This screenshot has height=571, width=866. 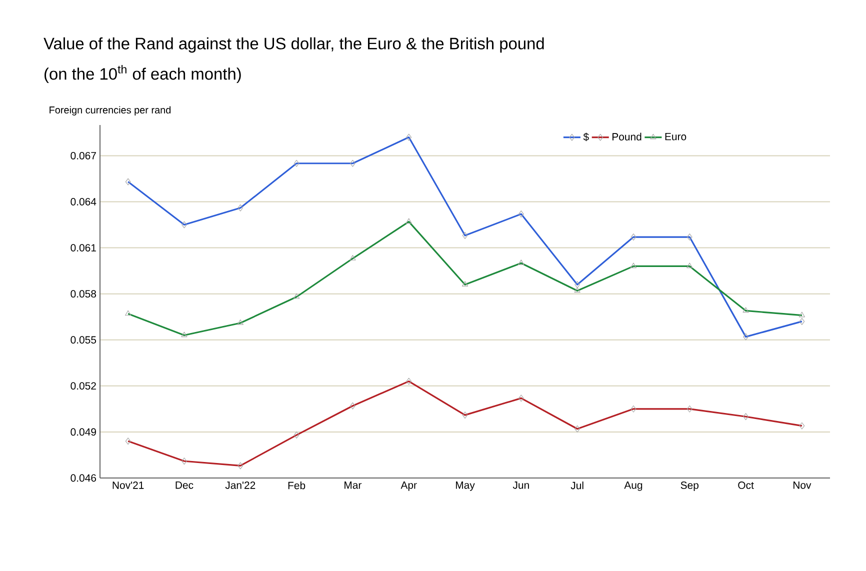 What do you see at coordinates (689, 486) in the screenshot?
I see `x-tick-label: Sep` at bounding box center [689, 486].